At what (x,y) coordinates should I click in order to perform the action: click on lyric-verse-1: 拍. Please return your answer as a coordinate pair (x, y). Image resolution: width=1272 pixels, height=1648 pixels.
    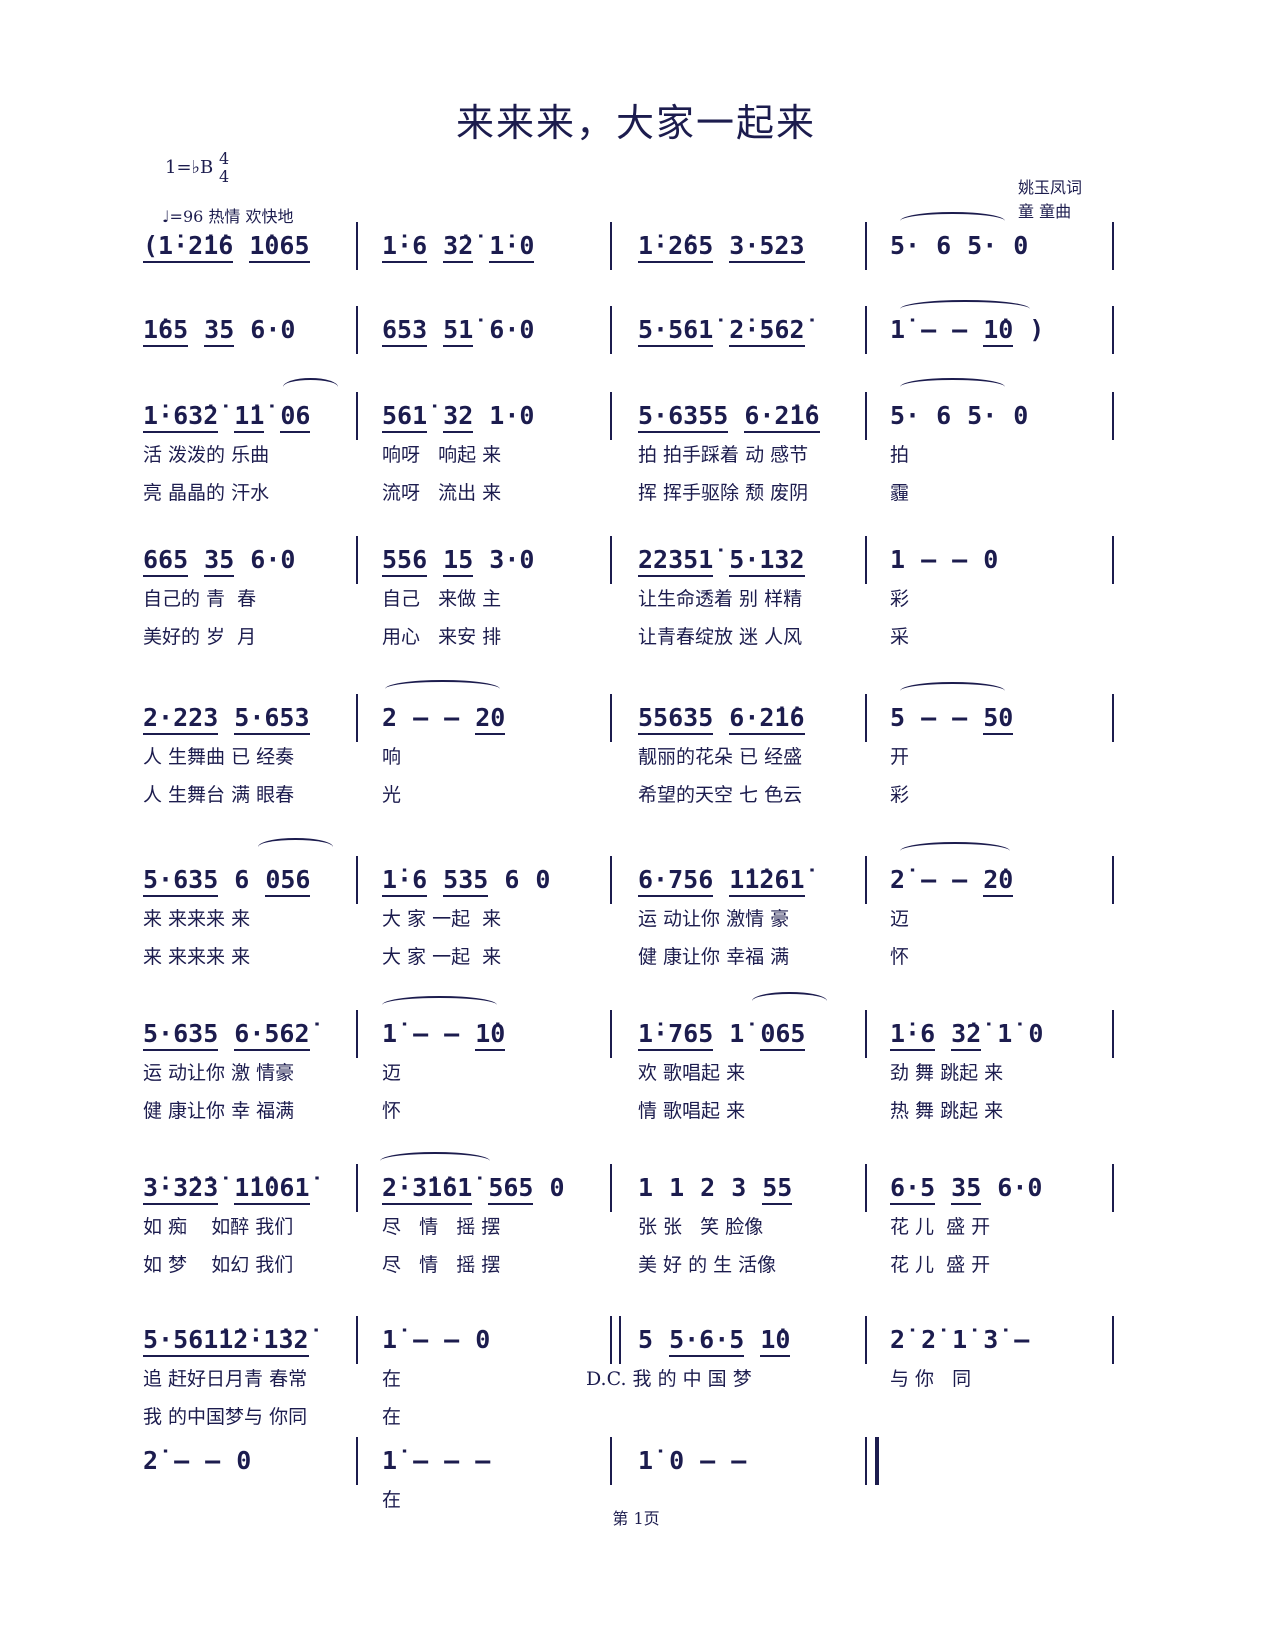
    Looking at the image, I should click on (900, 455).